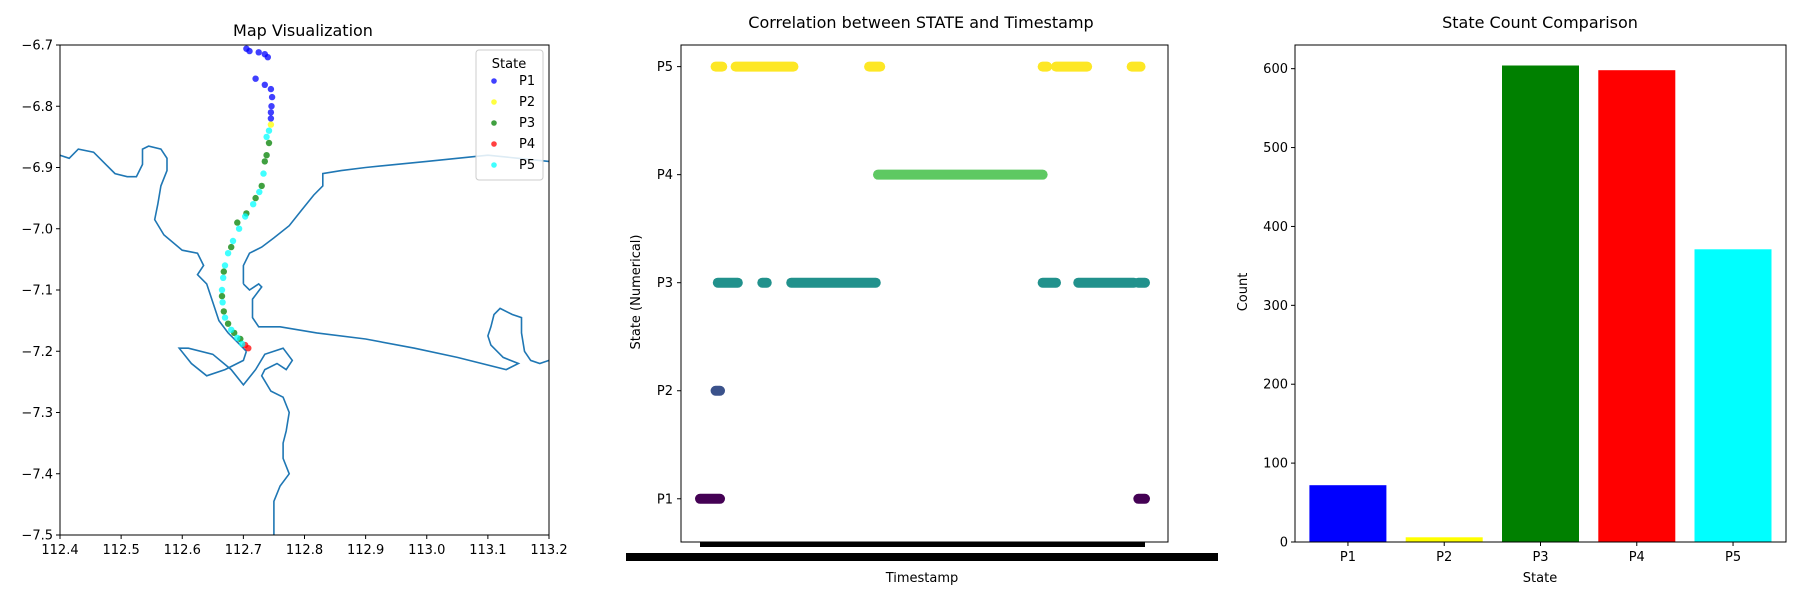 This screenshot has height=600, width=1800. Describe the element at coordinates (182, 550) in the screenshot. I see `map-x-tick-label: 112.6` at that location.